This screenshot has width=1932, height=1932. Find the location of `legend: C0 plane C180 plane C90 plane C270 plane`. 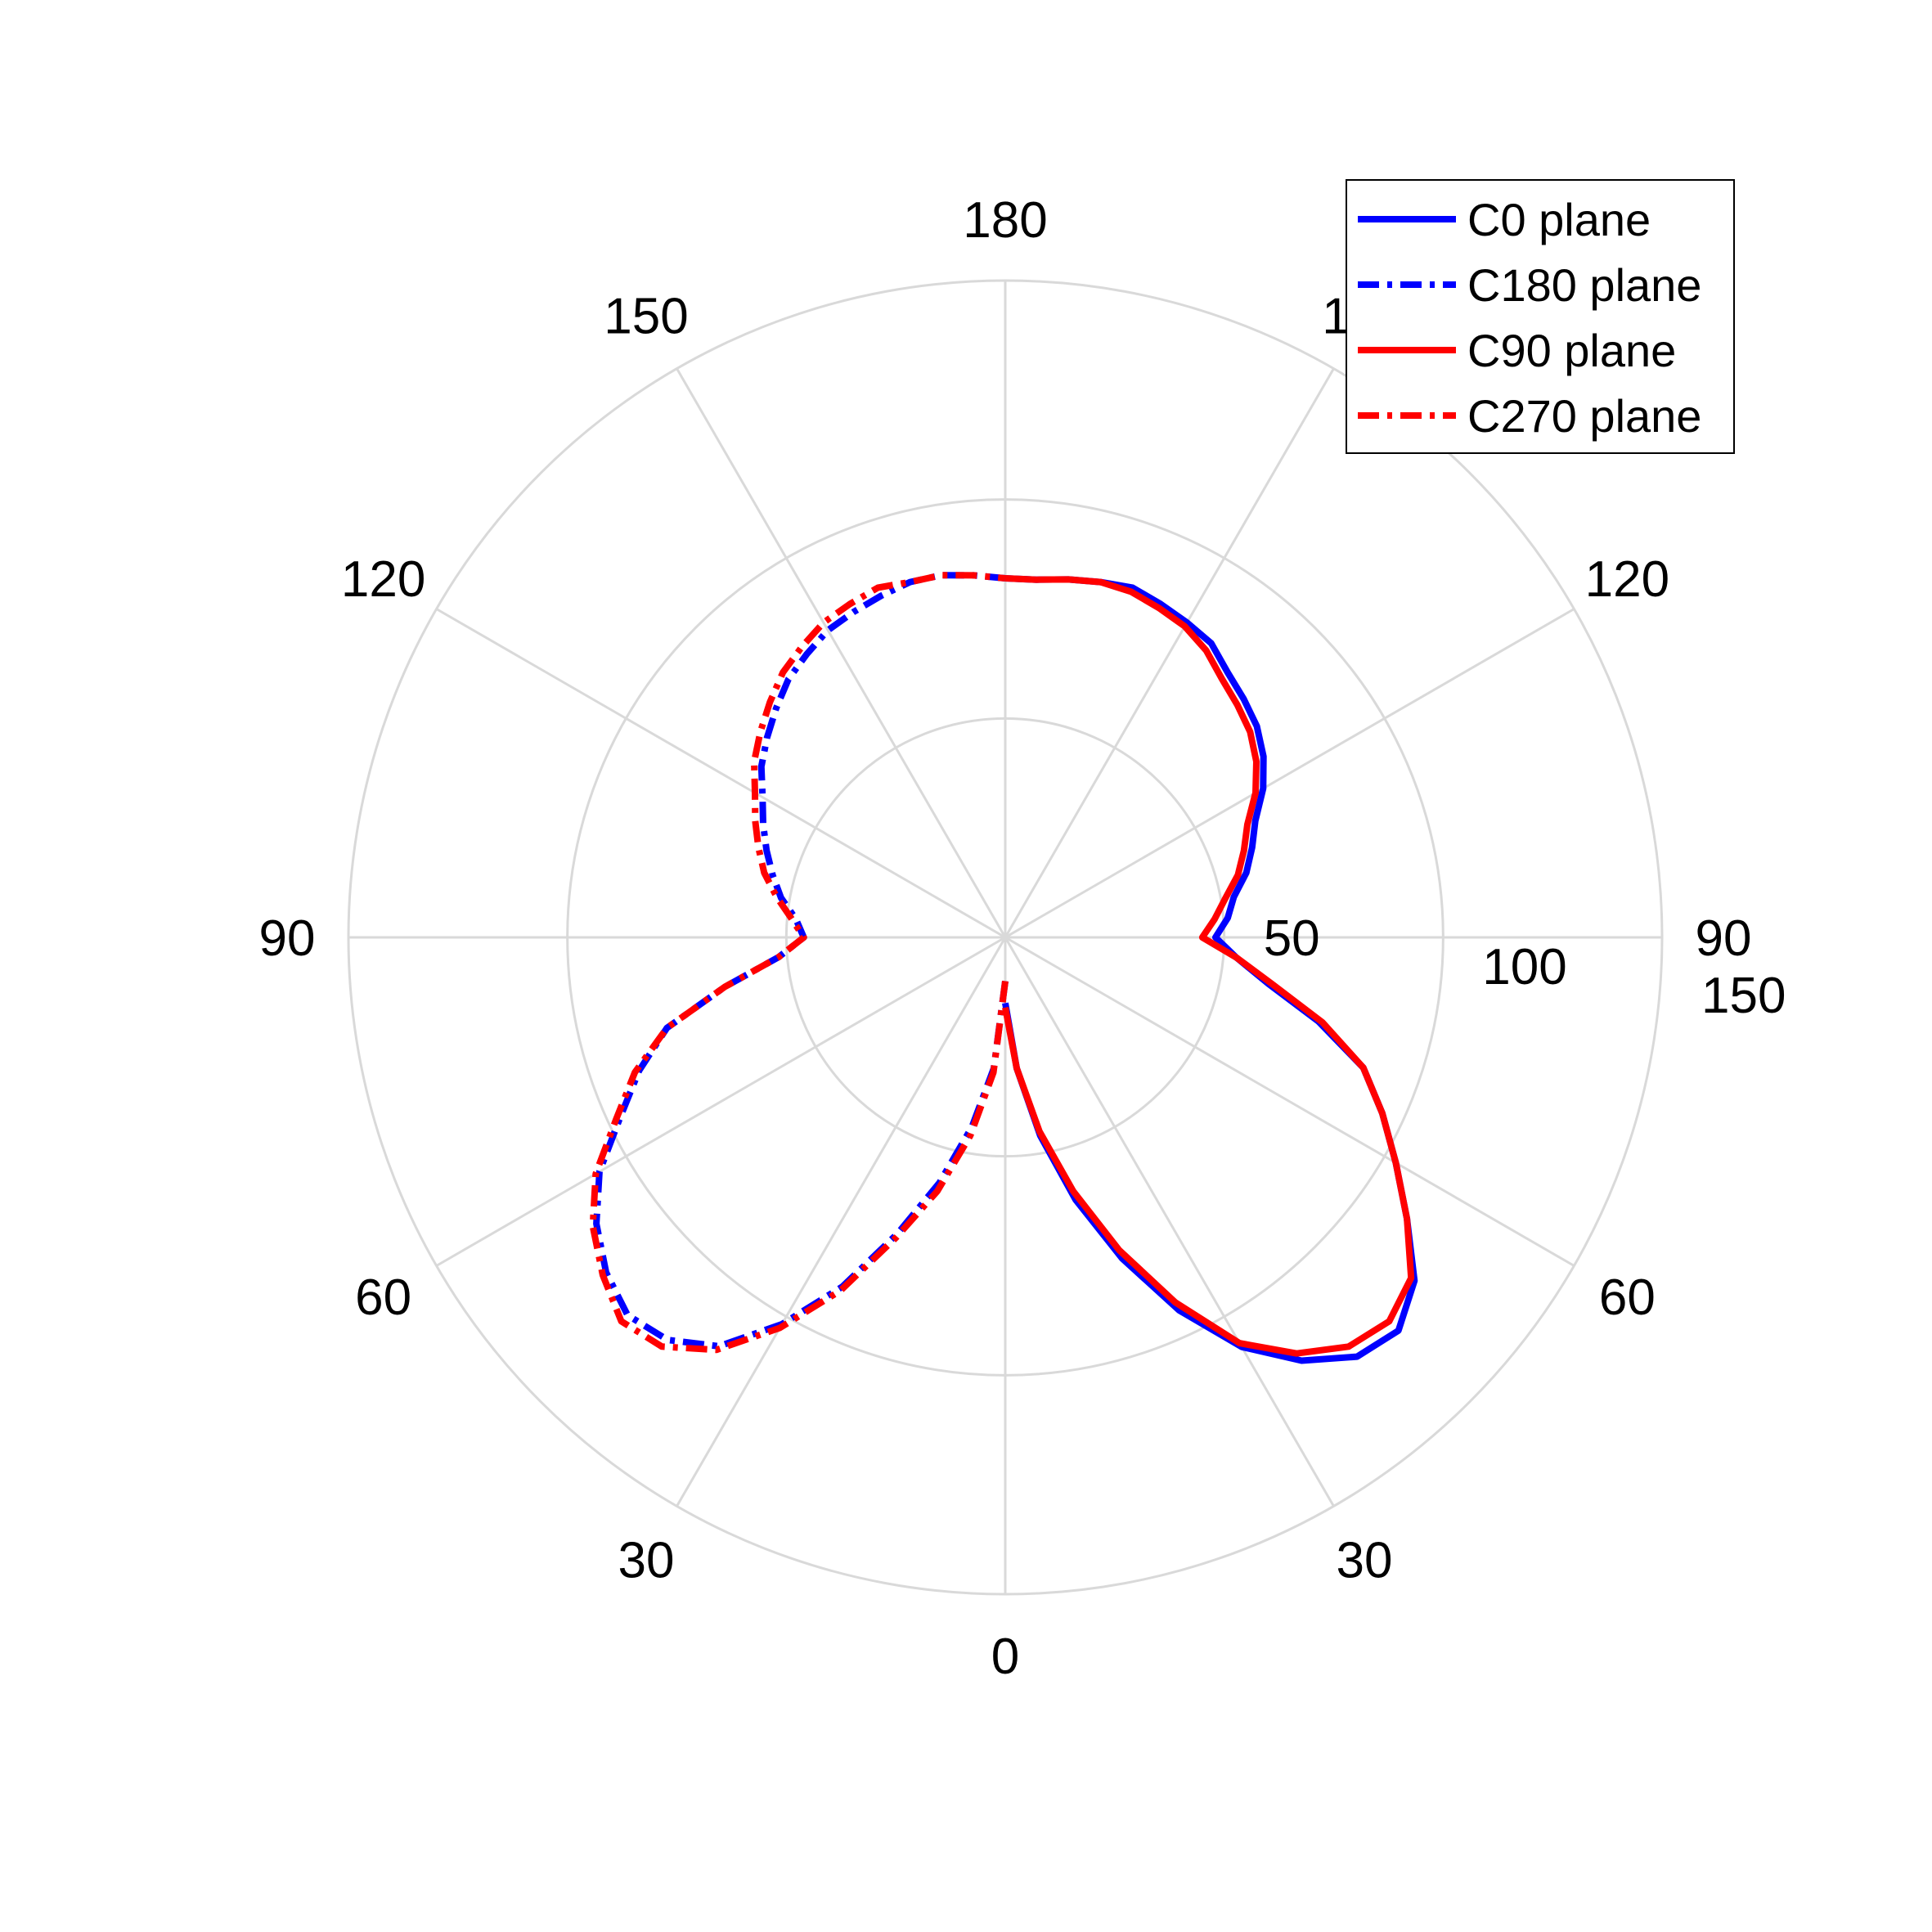

legend: C0 plane C180 plane C90 plane C270 plane is located at coordinates (1540, 317).